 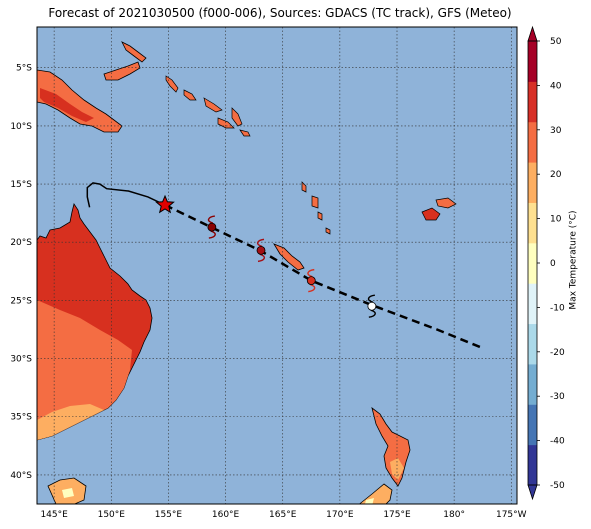 What do you see at coordinates (556, 86) in the screenshot?
I see `colorbar-tick-label: 40` at bounding box center [556, 86].